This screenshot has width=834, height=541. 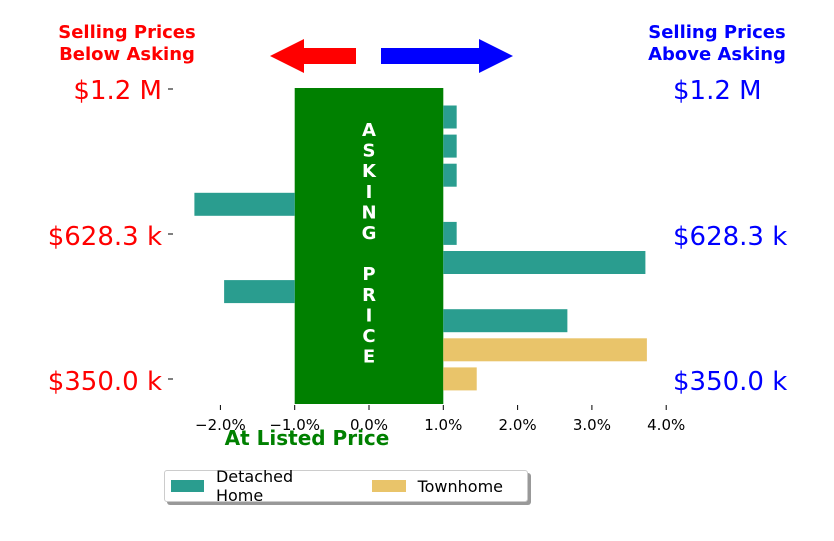 I want to click on x-tick-label-0: −2.0%, so click(x=220, y=425).